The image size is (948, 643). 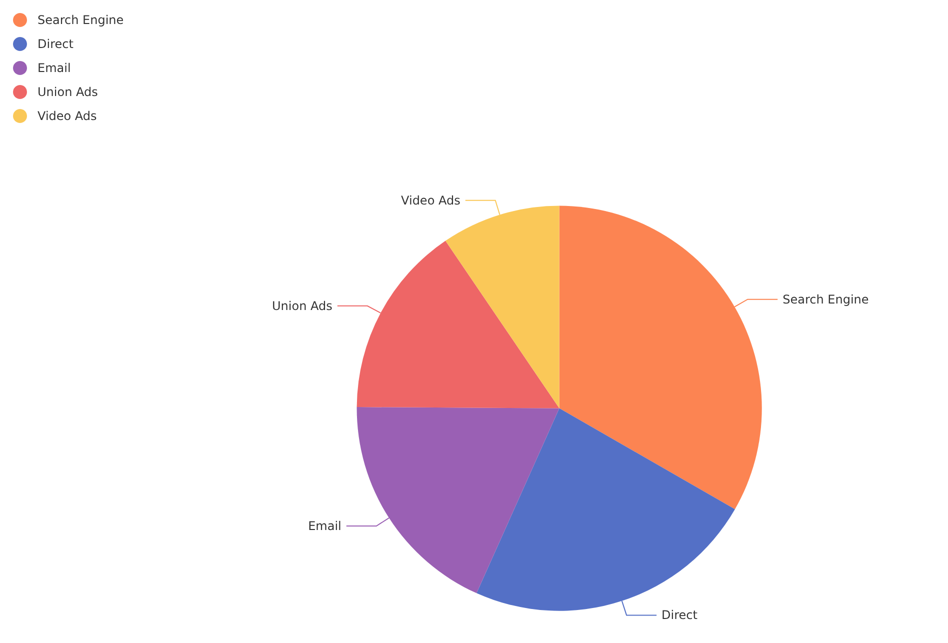 What do you see at coordinates (302, 305) in the screenshot?
I see `slice-label: Union Ads` at bounding box center [302, 305].